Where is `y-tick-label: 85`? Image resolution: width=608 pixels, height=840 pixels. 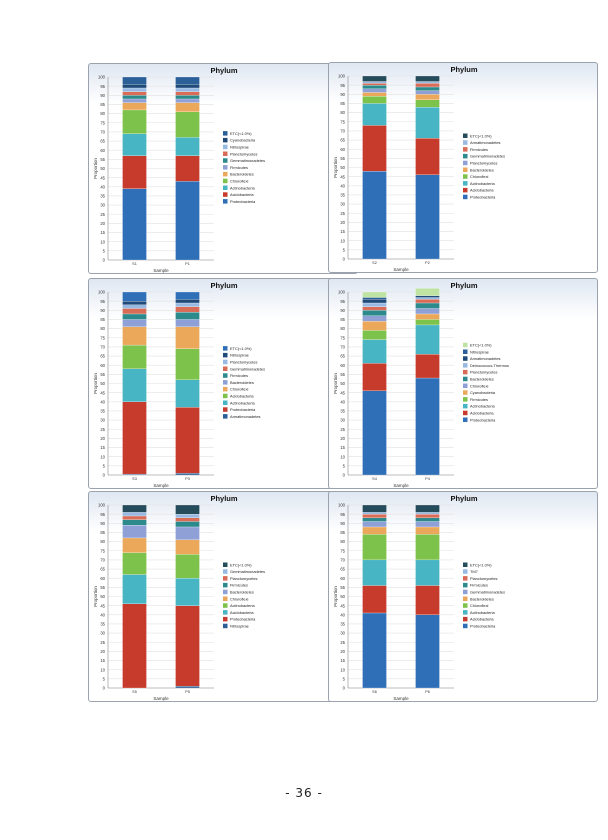
y-tick-label: 85 is located at coordinates (342, 103).